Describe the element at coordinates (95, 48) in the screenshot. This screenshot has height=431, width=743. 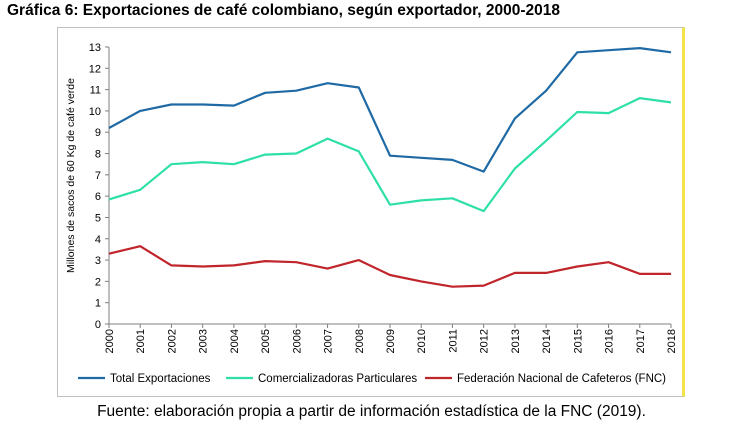
I see `y-tick-label: 13` at that location.